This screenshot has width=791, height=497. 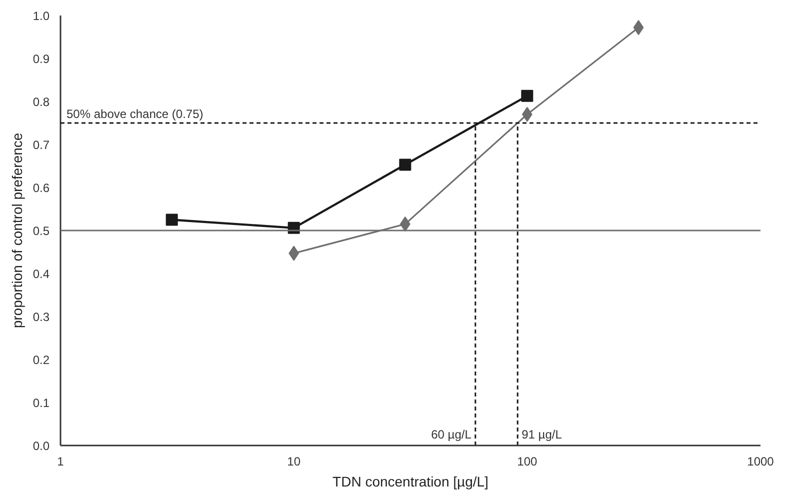 I want to click on x-axis-title: TDN concentration [µg/L], so click(x=410, y=482).